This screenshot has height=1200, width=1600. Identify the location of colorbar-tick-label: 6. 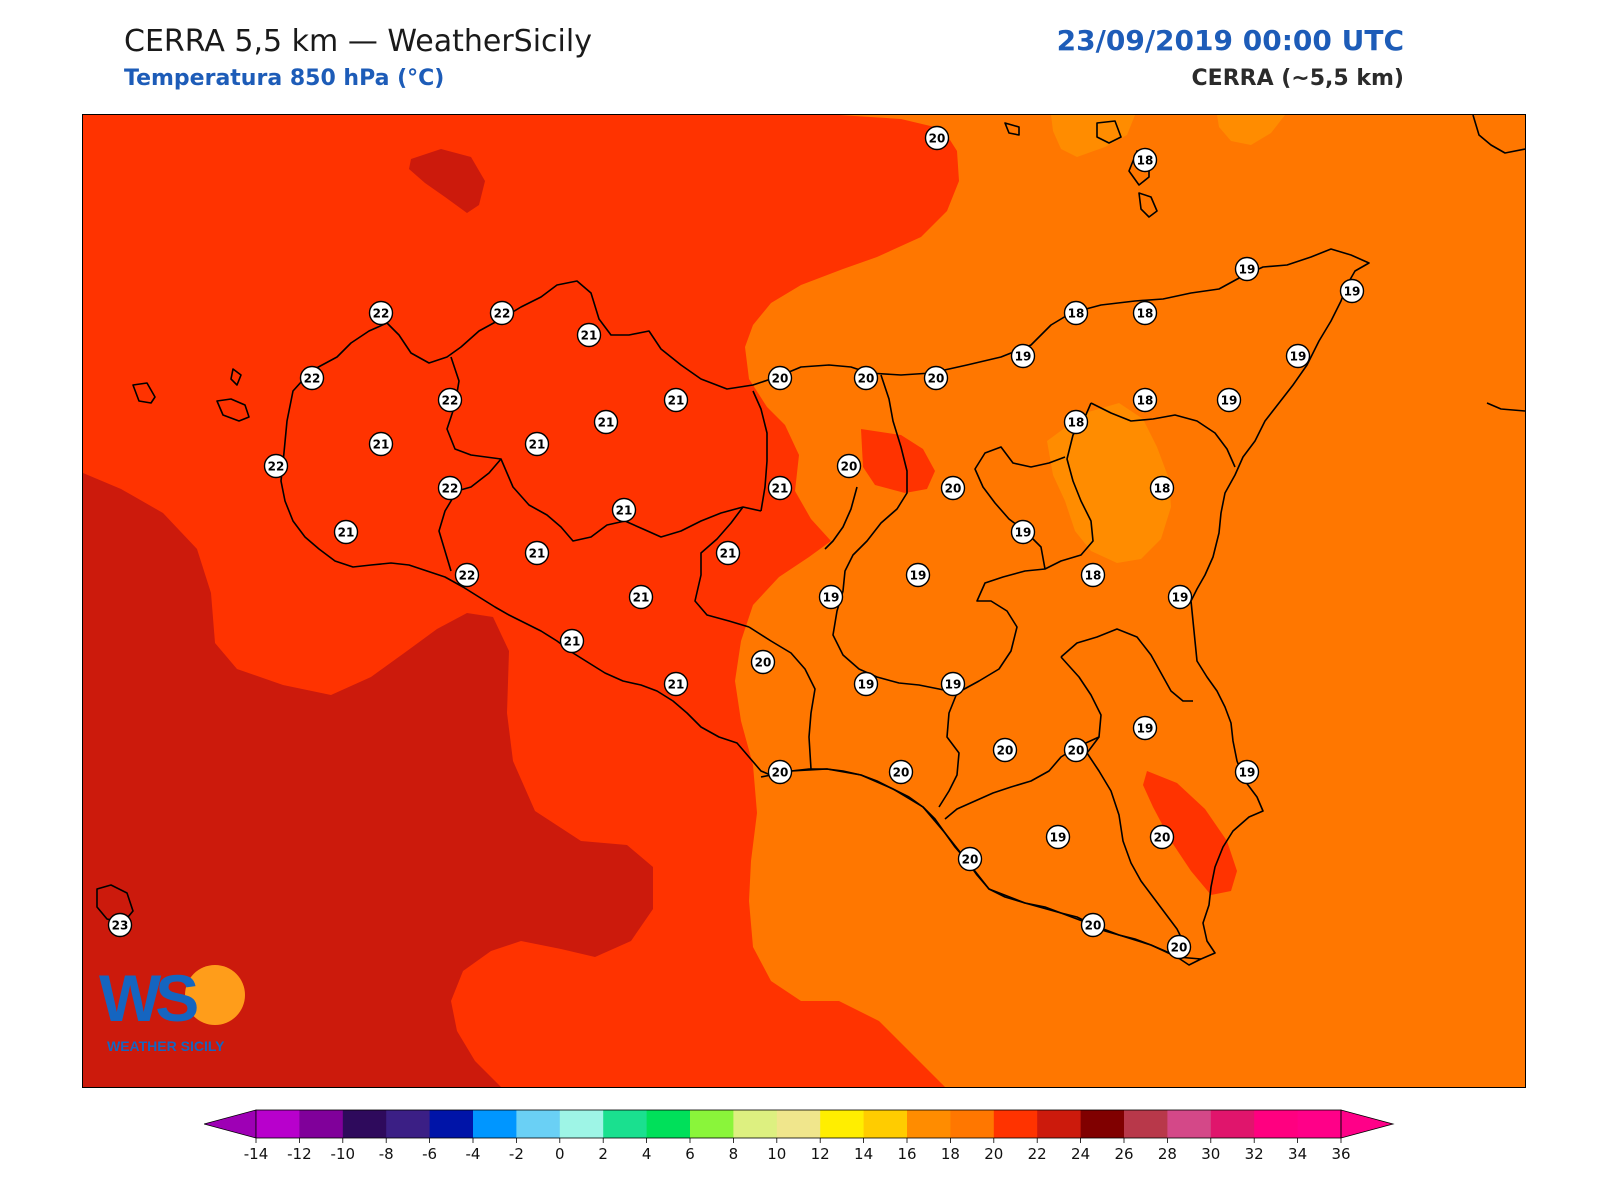
(690, 1154).